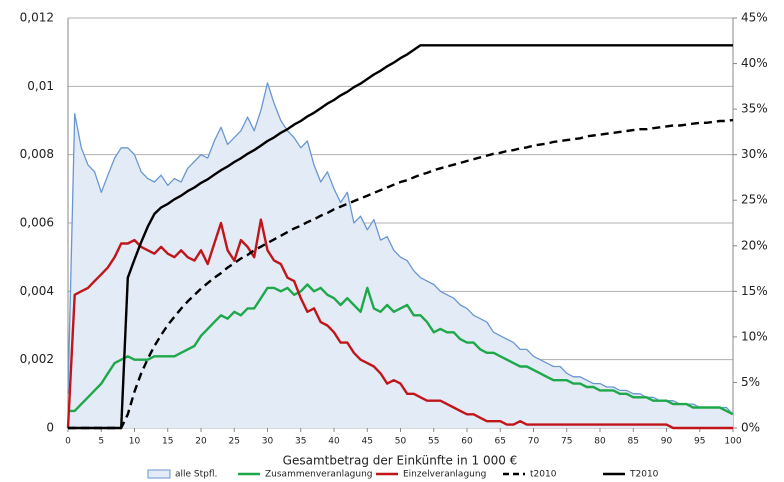  What do you see at coordinates (732, 442) in the screenshot?
I see `x-tick-label: 100` at bounding box center [732, 442].